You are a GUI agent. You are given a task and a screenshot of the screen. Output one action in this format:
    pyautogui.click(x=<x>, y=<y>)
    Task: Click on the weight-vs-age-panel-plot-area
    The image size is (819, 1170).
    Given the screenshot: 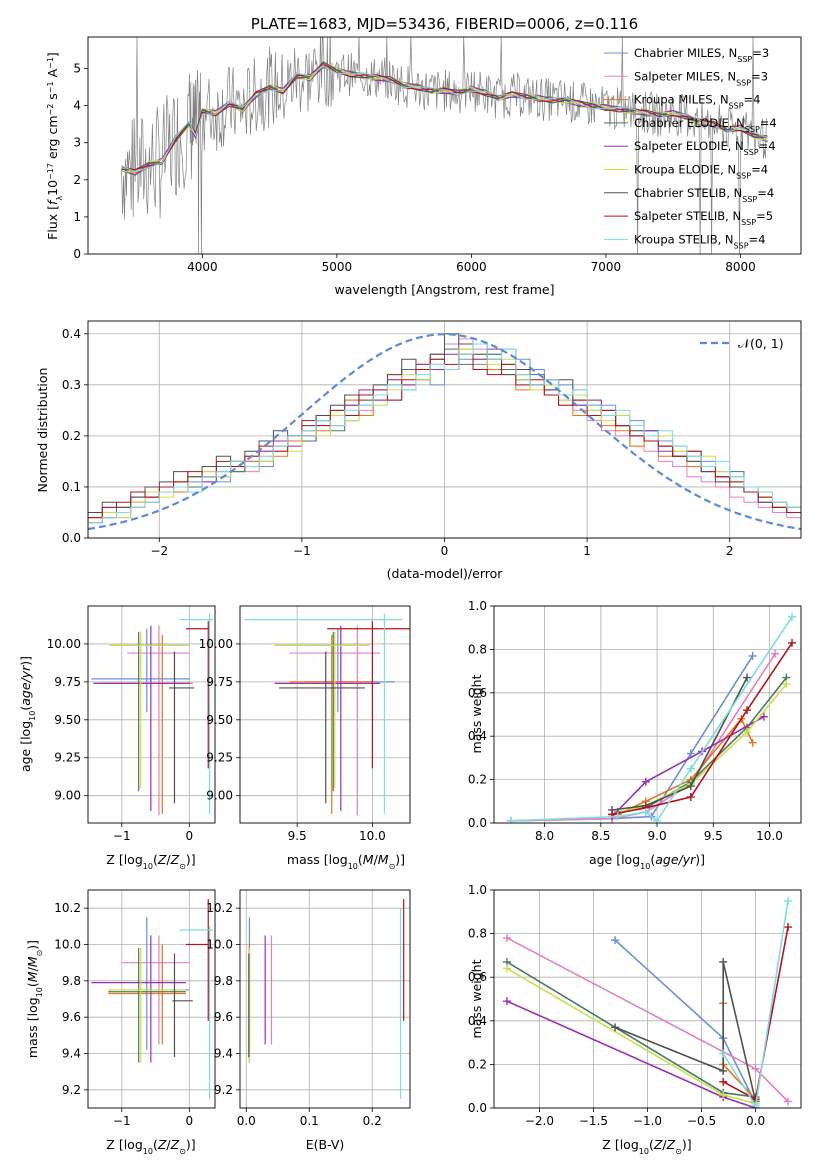 What is the action you would take?
    pyautogui.click(x=651, y=717)
    